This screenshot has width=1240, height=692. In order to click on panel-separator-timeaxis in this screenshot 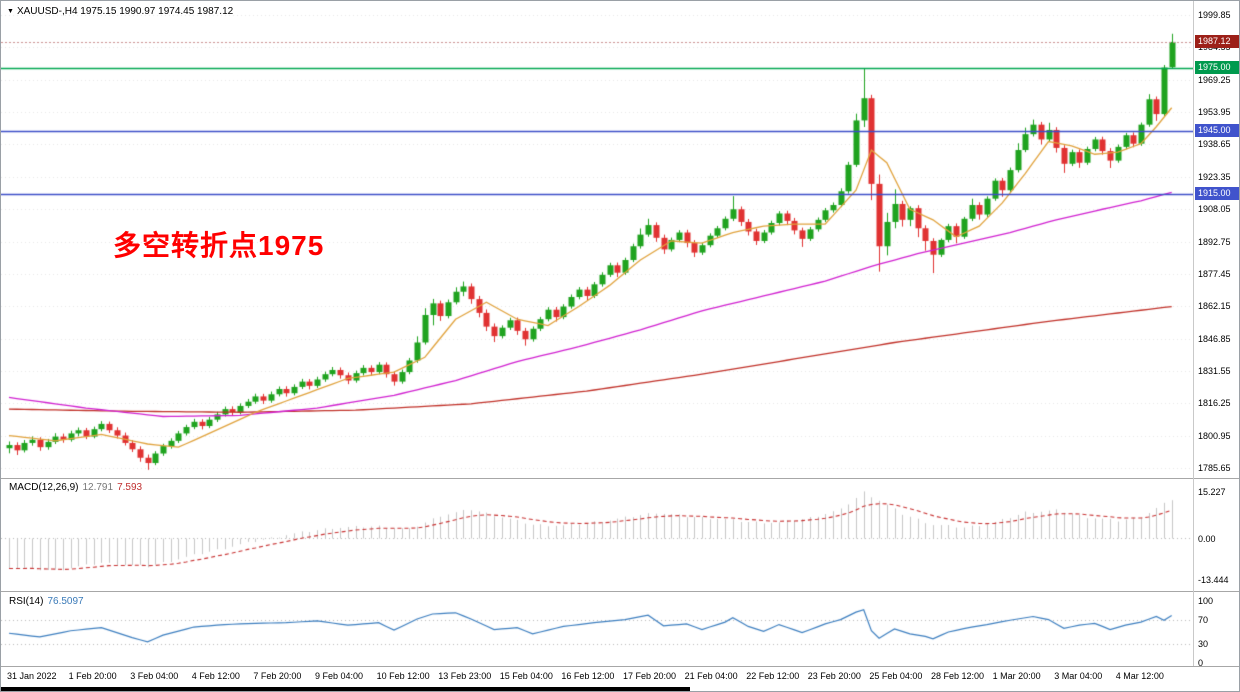, I will do `click(620, 666)`.